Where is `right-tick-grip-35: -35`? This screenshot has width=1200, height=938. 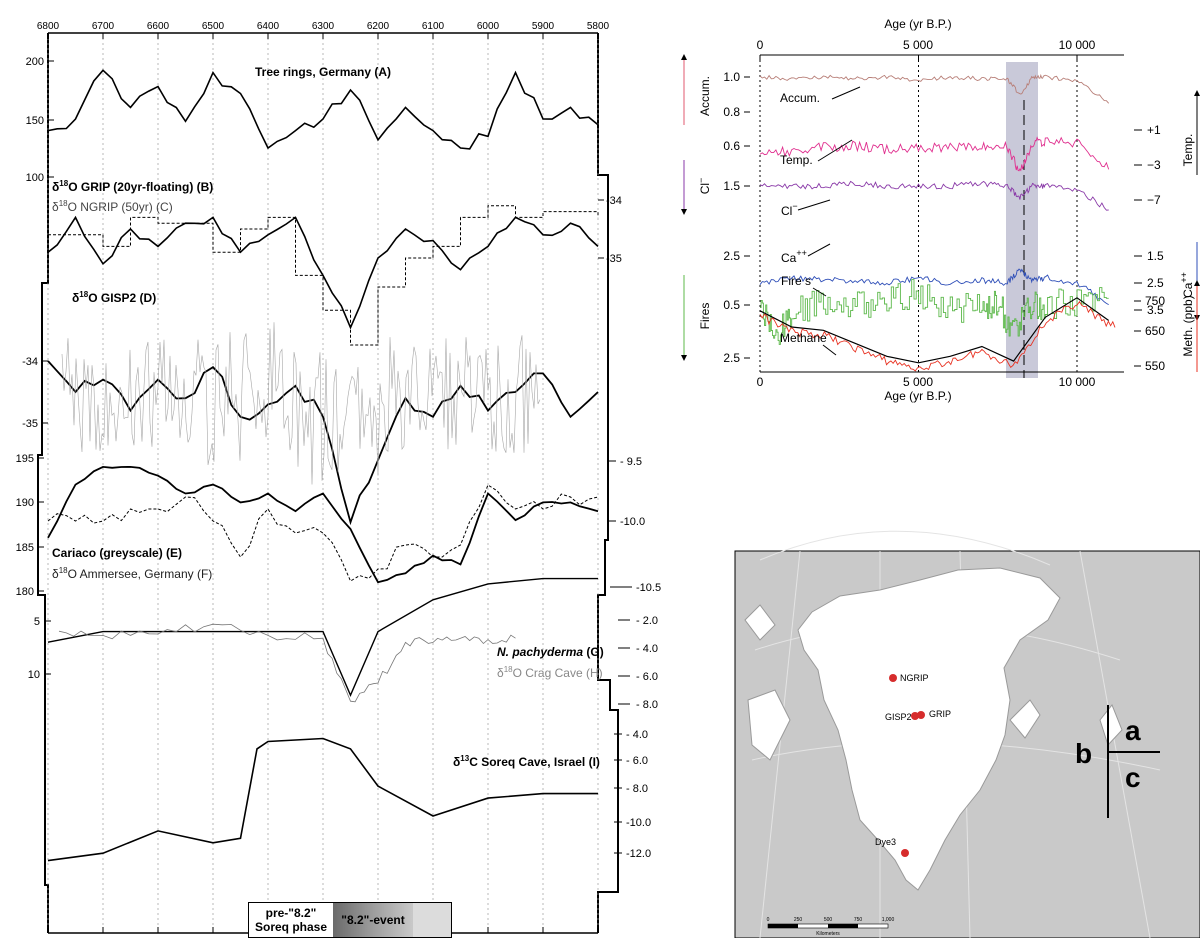 right-tick-grip-35: -35 is located at coordinates (614, 259).